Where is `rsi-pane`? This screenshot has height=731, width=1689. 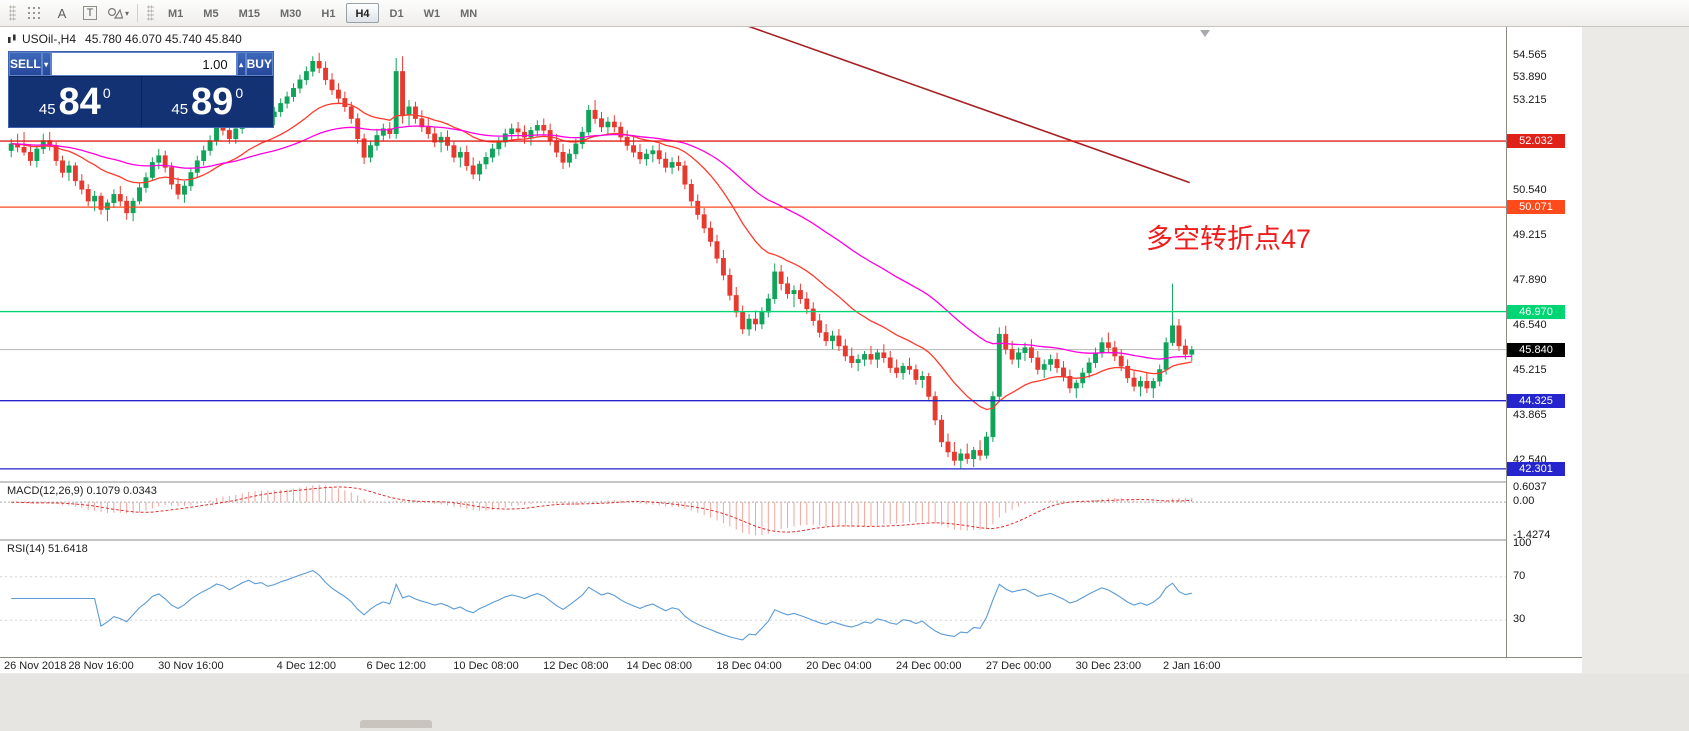
rsi-pane is located at coordinates (753, 605).